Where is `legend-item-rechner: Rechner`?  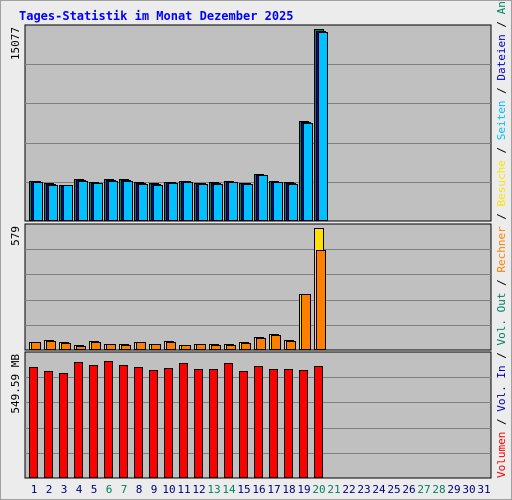 legend-item-rechner: Rechner is located at coordinates (501, 249).